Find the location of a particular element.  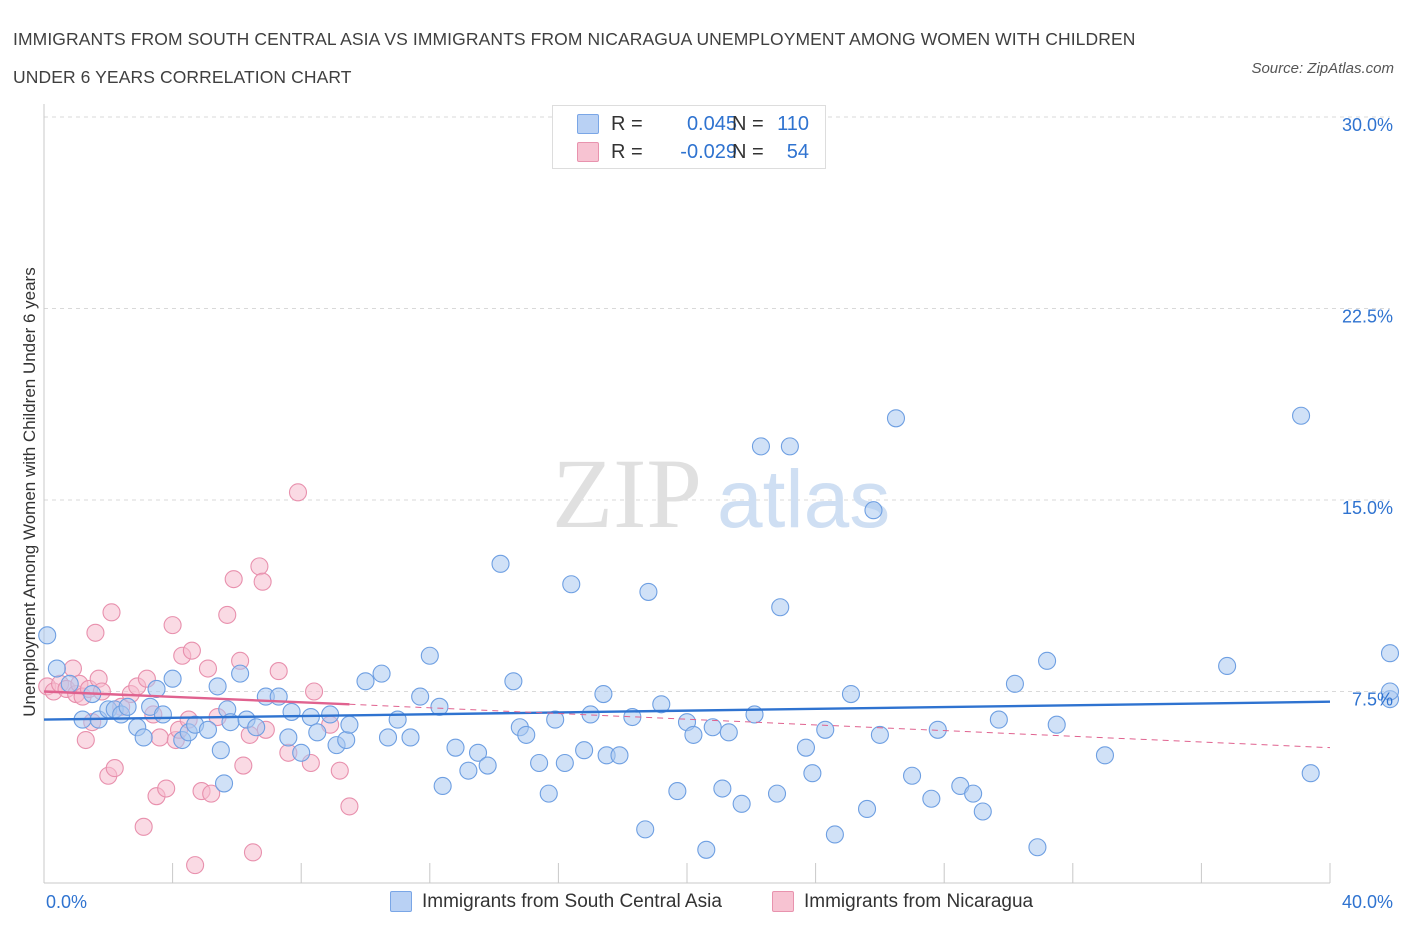

legend-n-value: 110 is located at coordinates (793, 124).